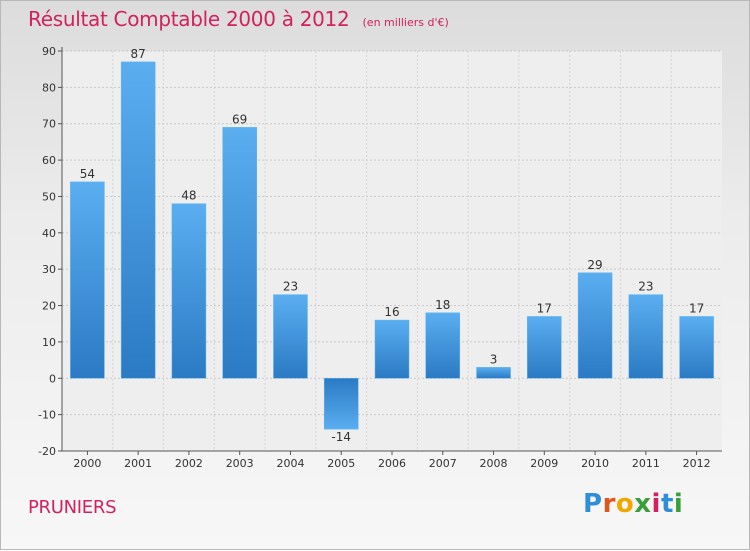  Describe the element at coordinates (49, 342) in the screenshot. I see `y-tick-label: 10` at that location.